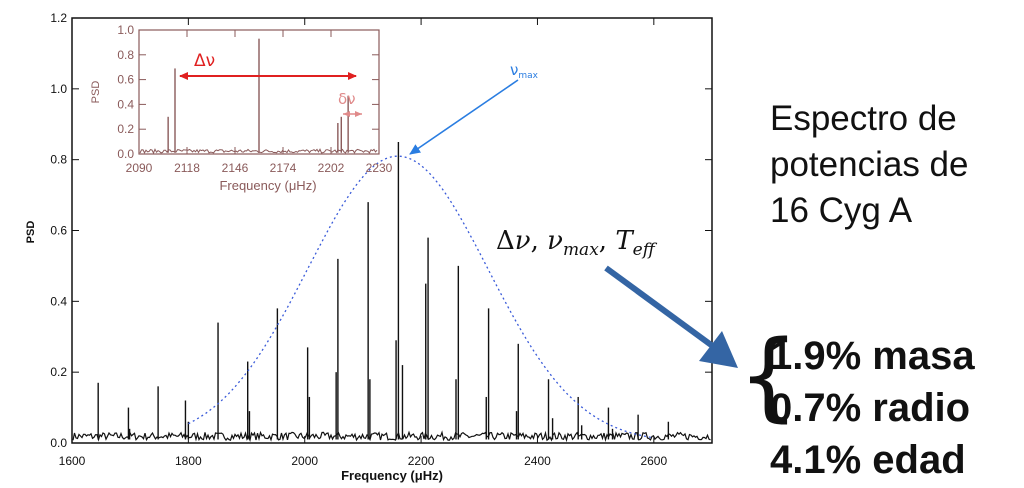  Describe the element at coordinates (580, 250) in the screenshot. I see `formula-sub-max: max` at that location.